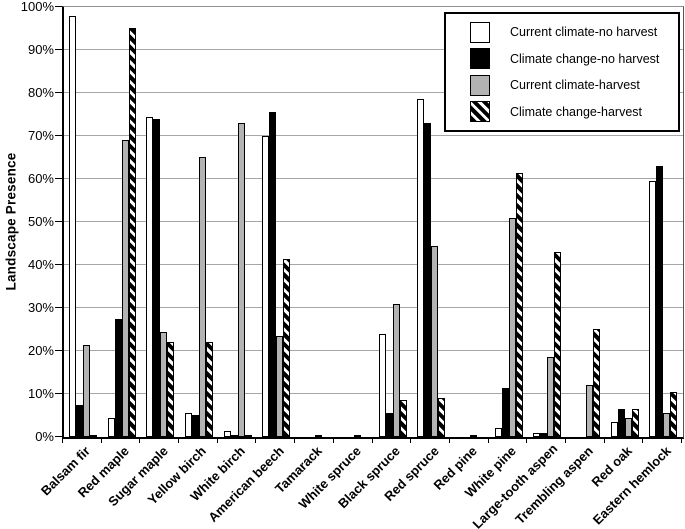 The width and height of the screenshot is (685, 529). Describe the element at coordinates (635, 423) in the screenshot. I see `bar-hatch-red-oak` at that location.